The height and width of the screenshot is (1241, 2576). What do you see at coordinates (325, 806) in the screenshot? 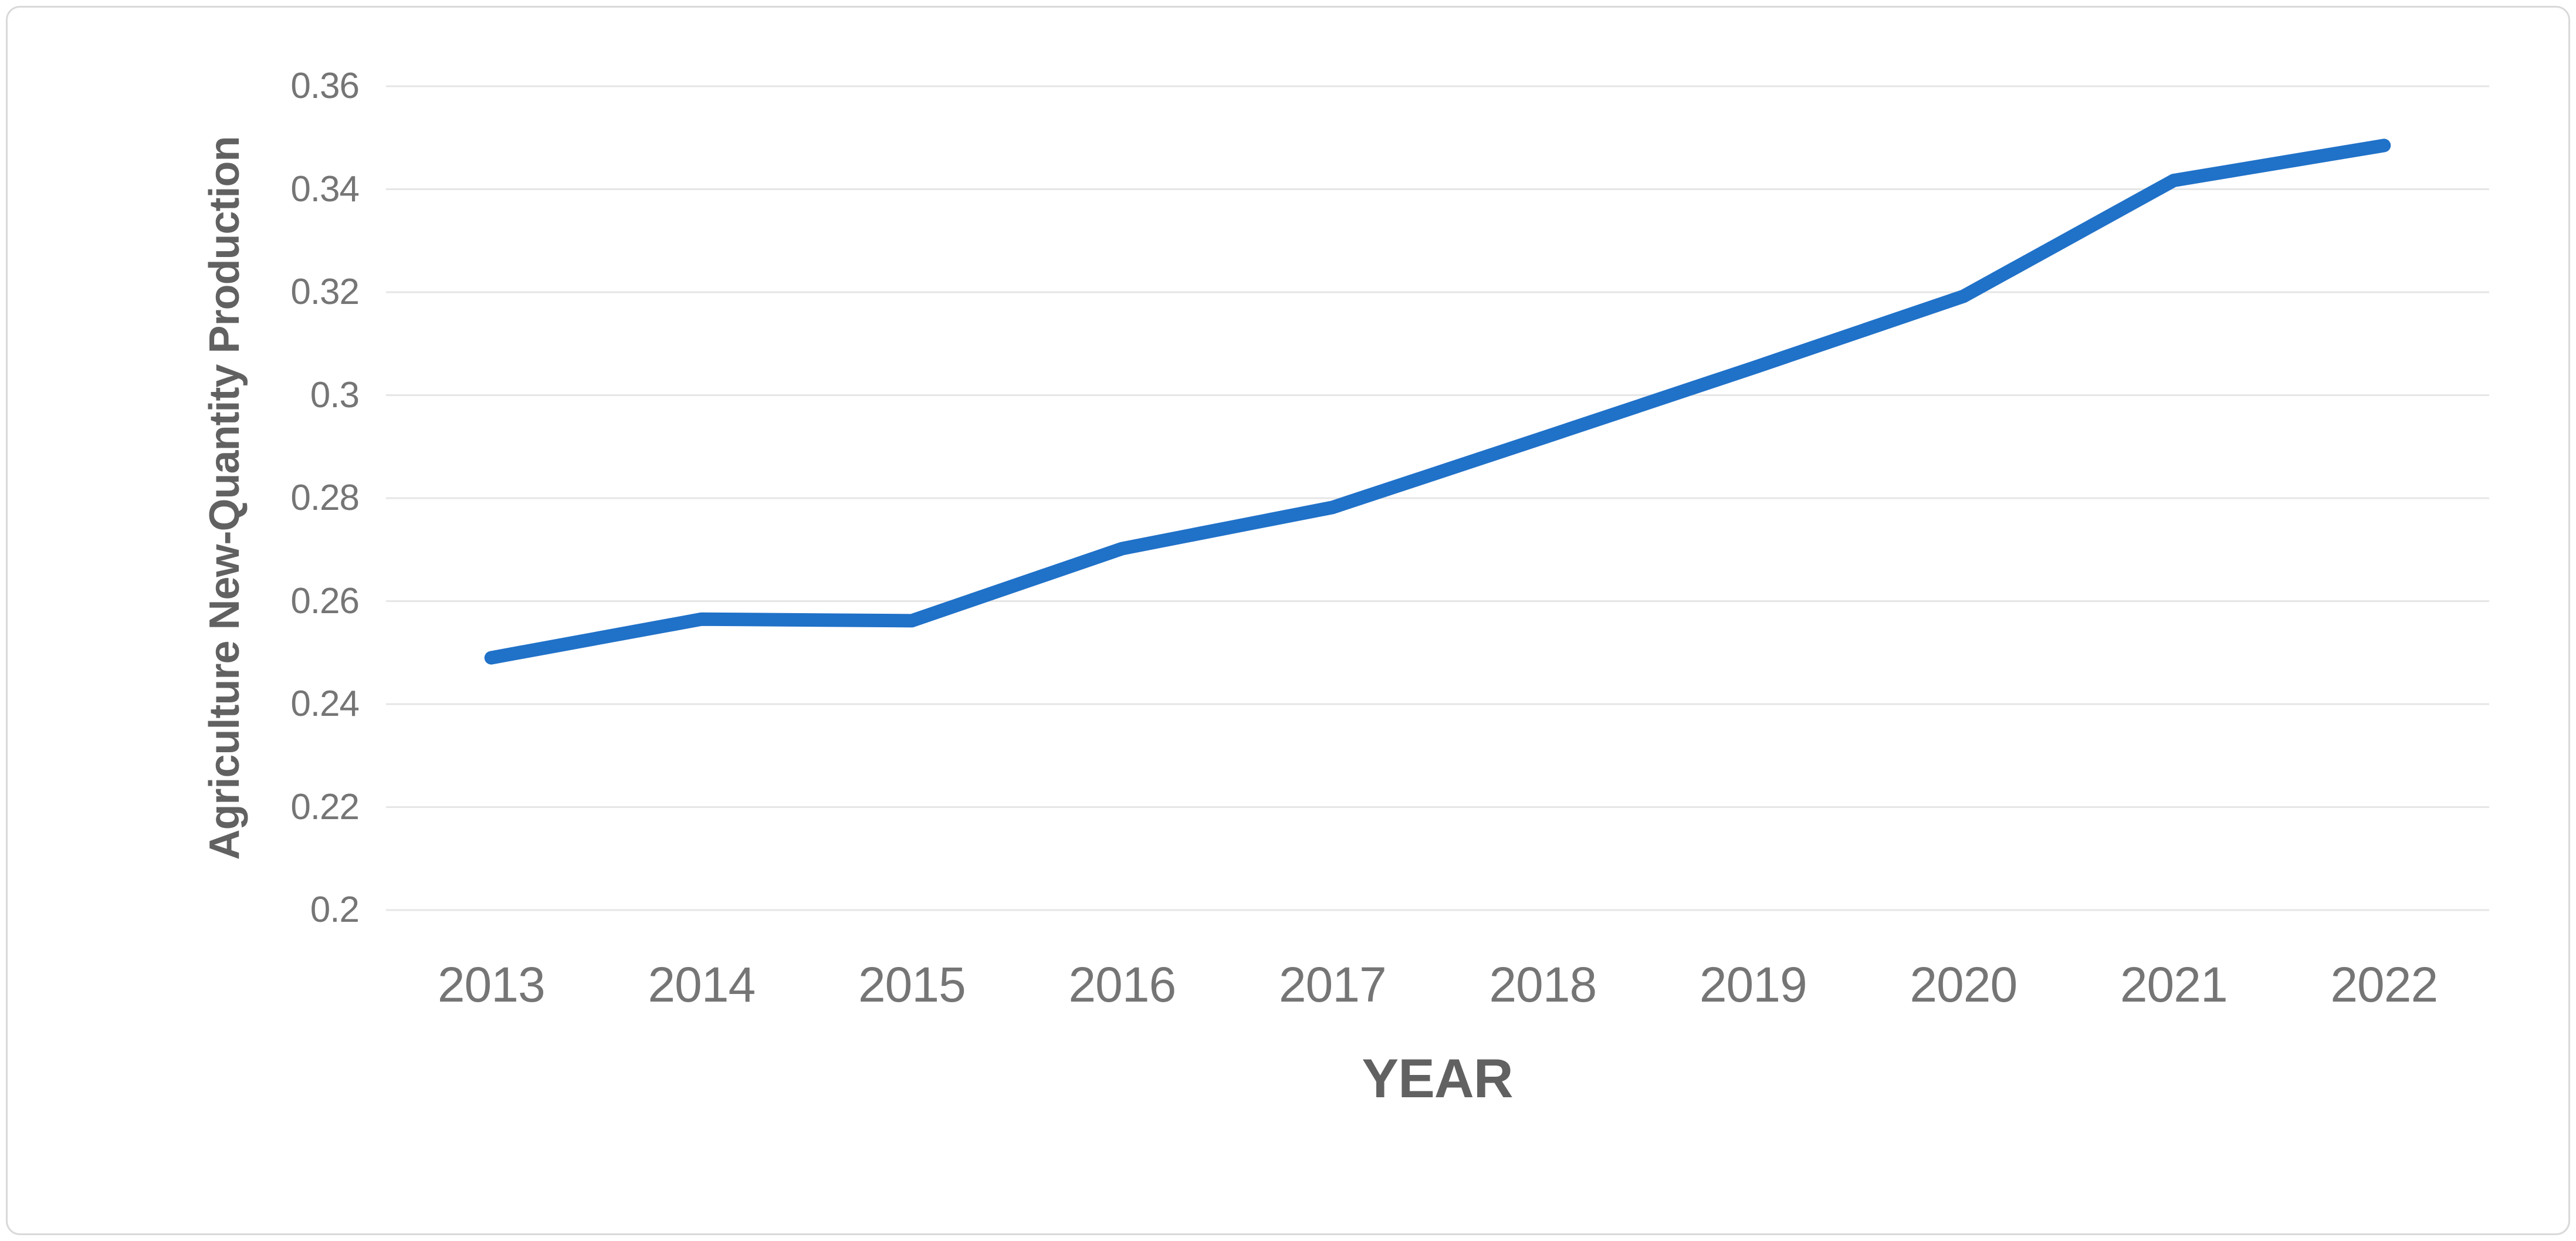
I see `y-tick-label: 0.22` at bounding box center [325, 806].